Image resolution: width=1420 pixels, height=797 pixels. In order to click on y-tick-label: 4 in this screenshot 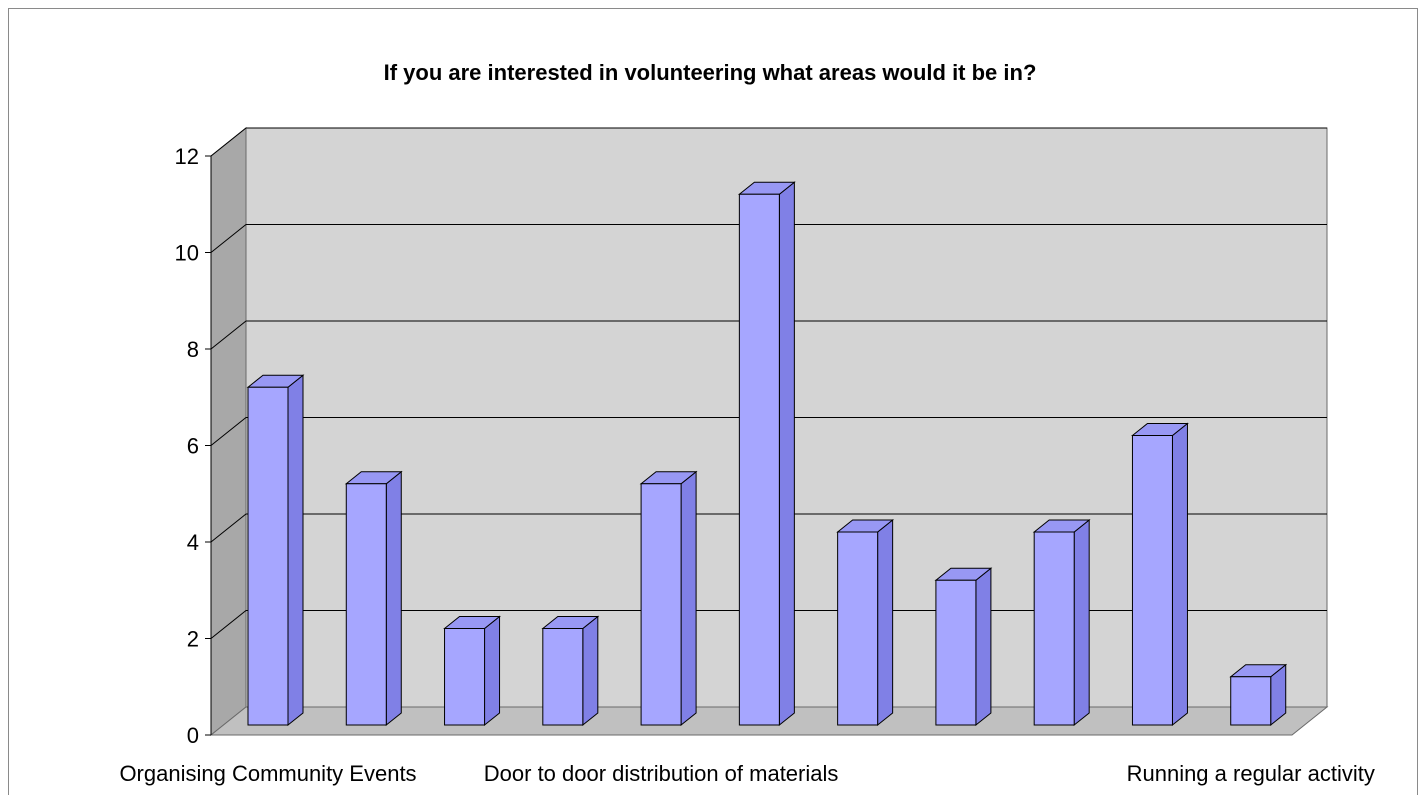, I will do `click(193, 542)`.